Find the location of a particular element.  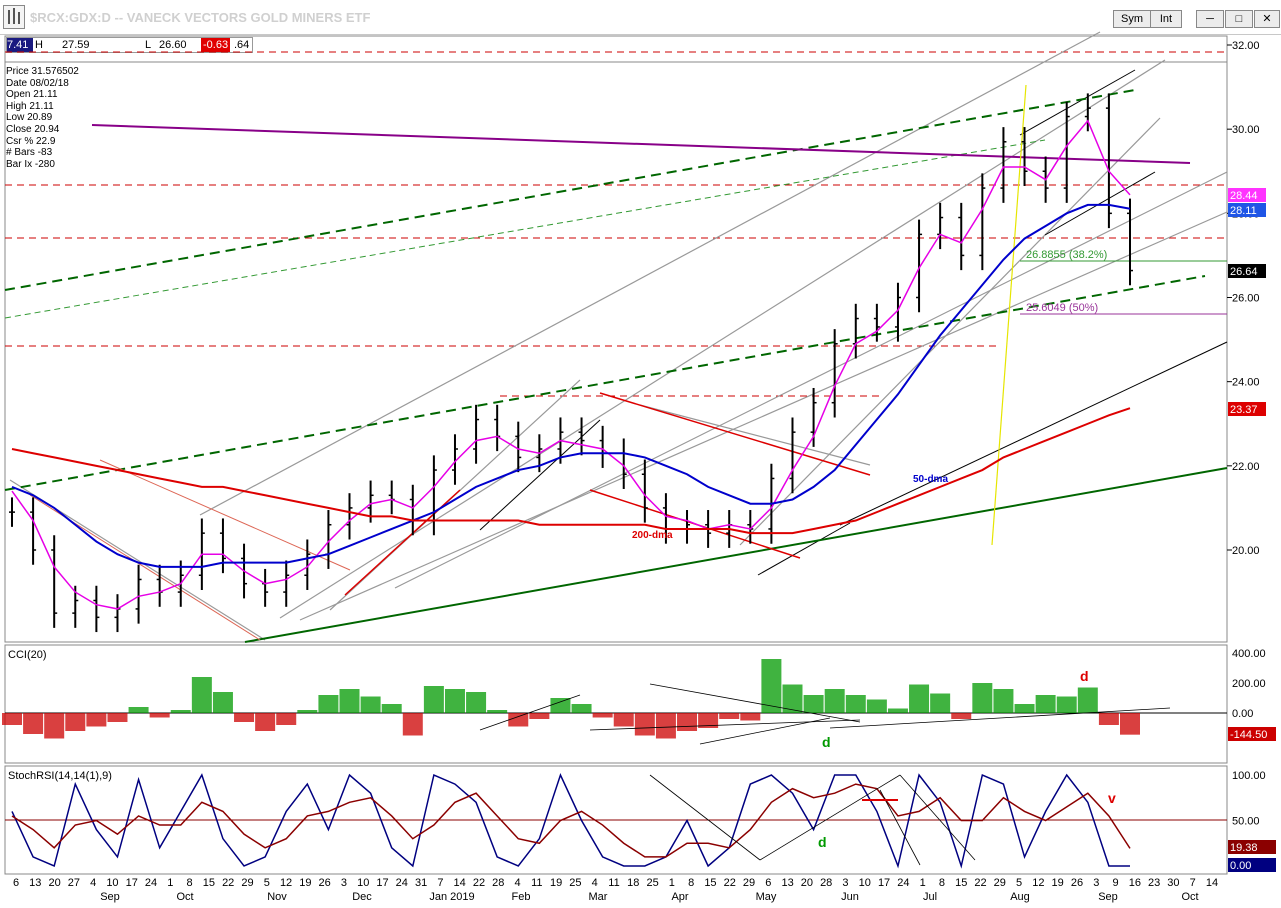

cci-axis-label: 0.00 is located at coordinates (1242, 714).